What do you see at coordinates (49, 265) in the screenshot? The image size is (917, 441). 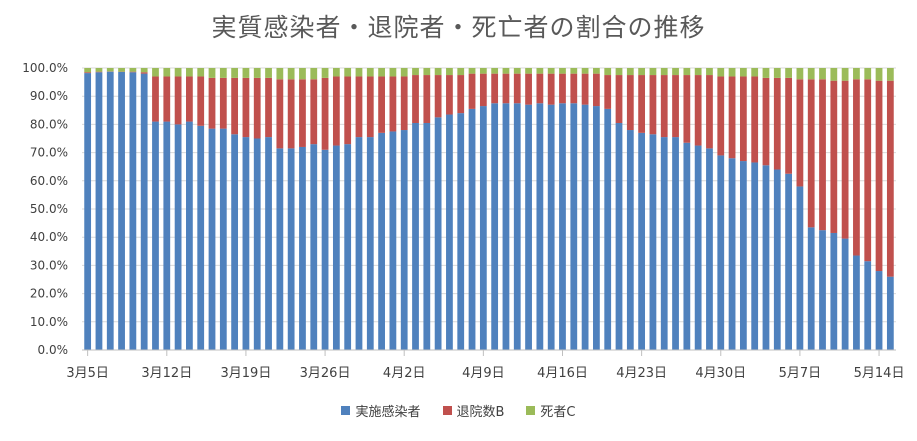 I see `y-tick-label: 30.0%` at bounding box center [49, 265].